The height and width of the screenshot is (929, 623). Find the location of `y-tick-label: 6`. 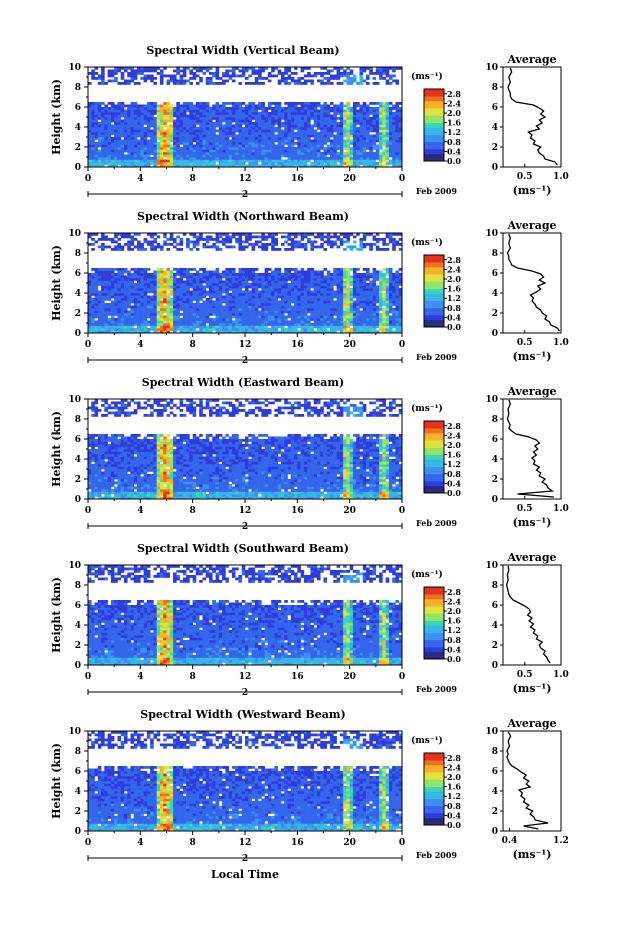

y-tick-label: 6 is located at coordinates (78, 108).